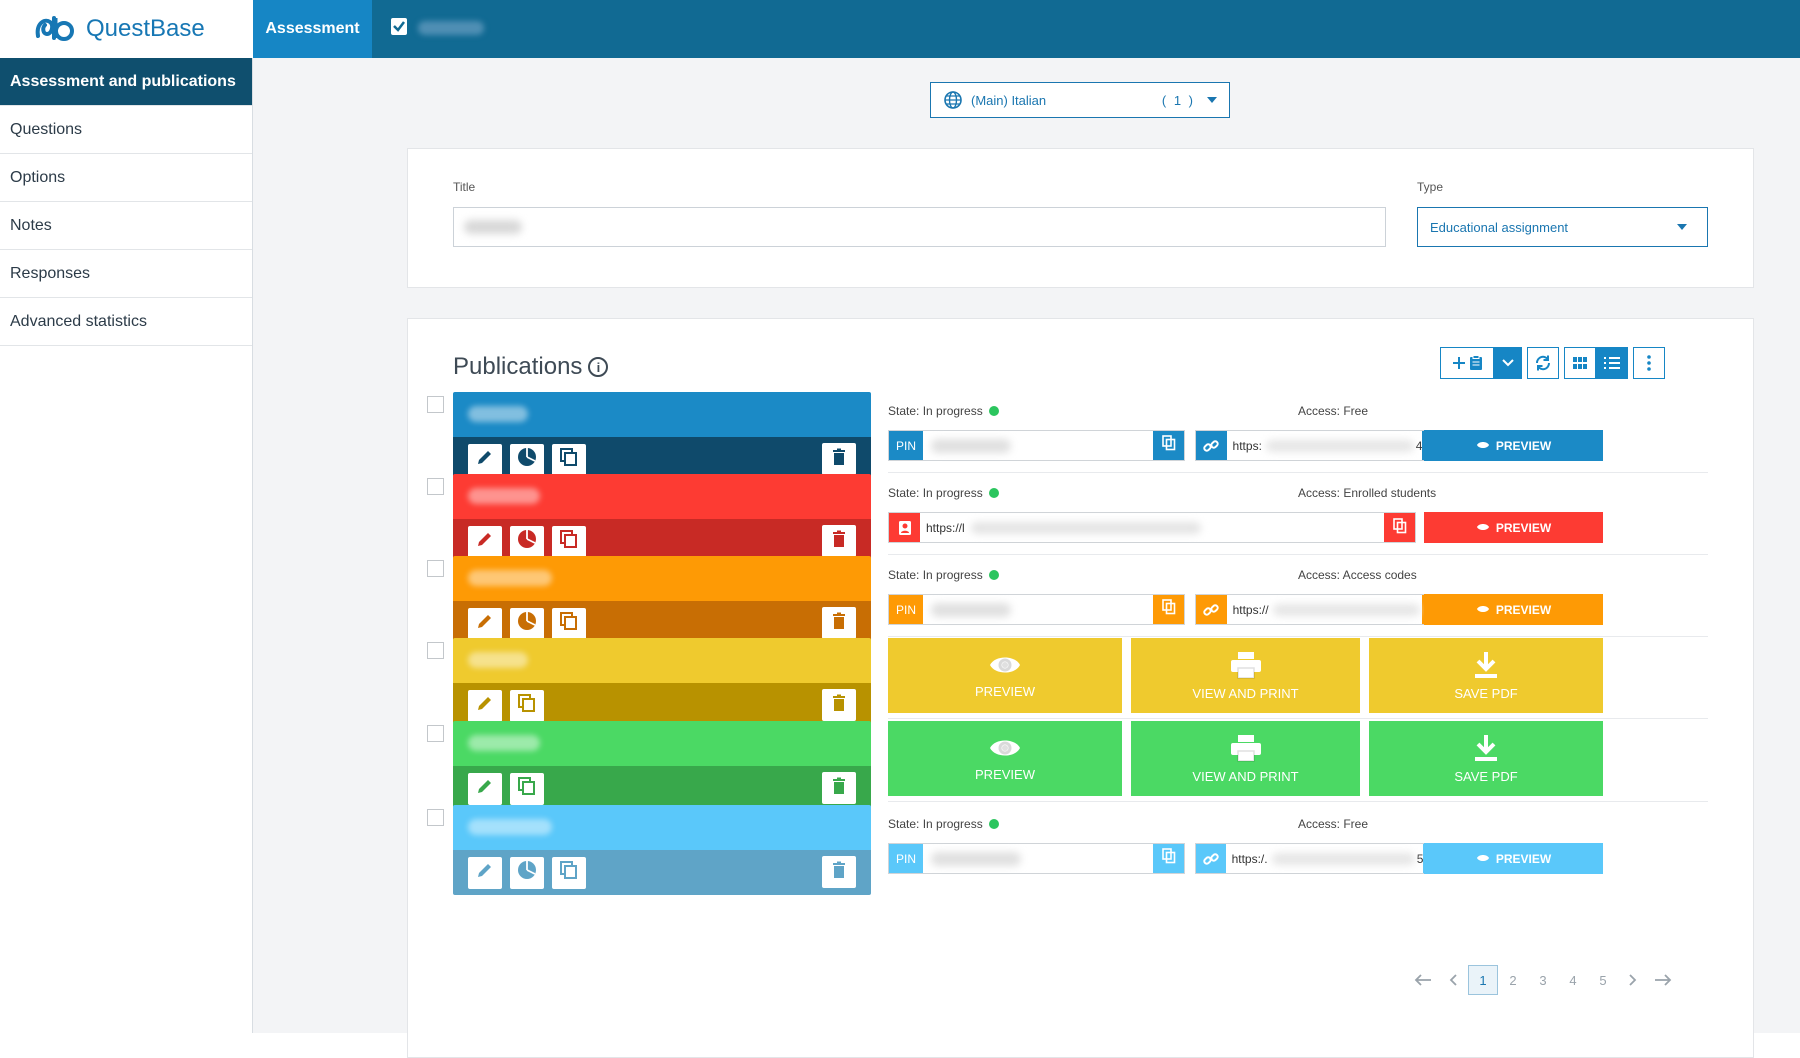  Describe the element at coordinates (1324, 609) in the screenshot. I see `link-field: https://` at that location.